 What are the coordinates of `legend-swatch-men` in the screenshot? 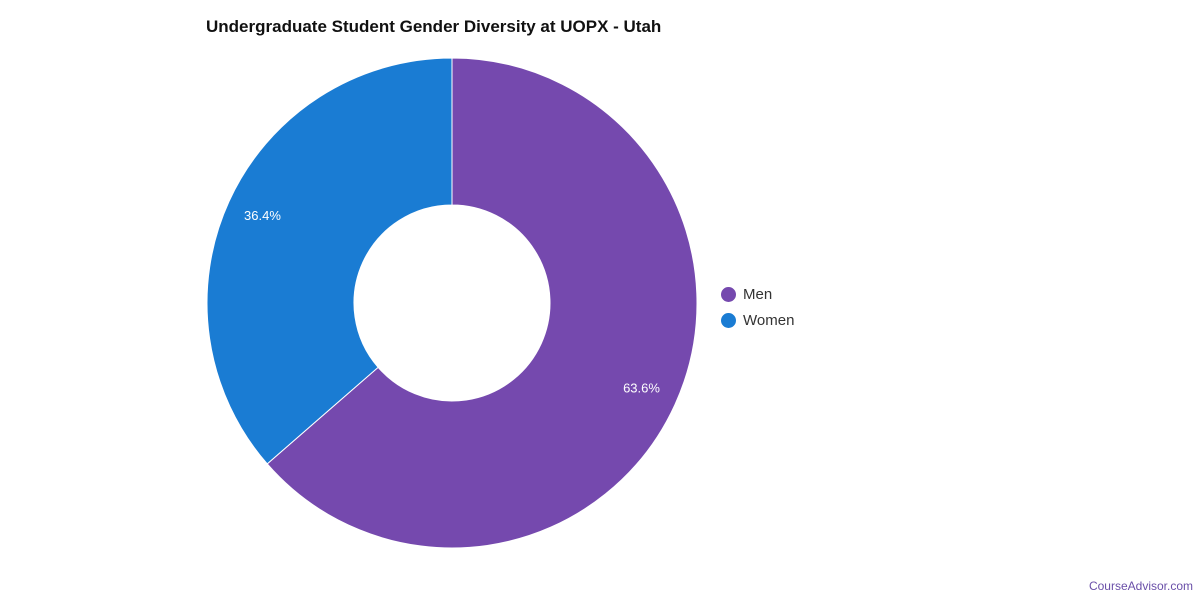 It's located at (728, 294).